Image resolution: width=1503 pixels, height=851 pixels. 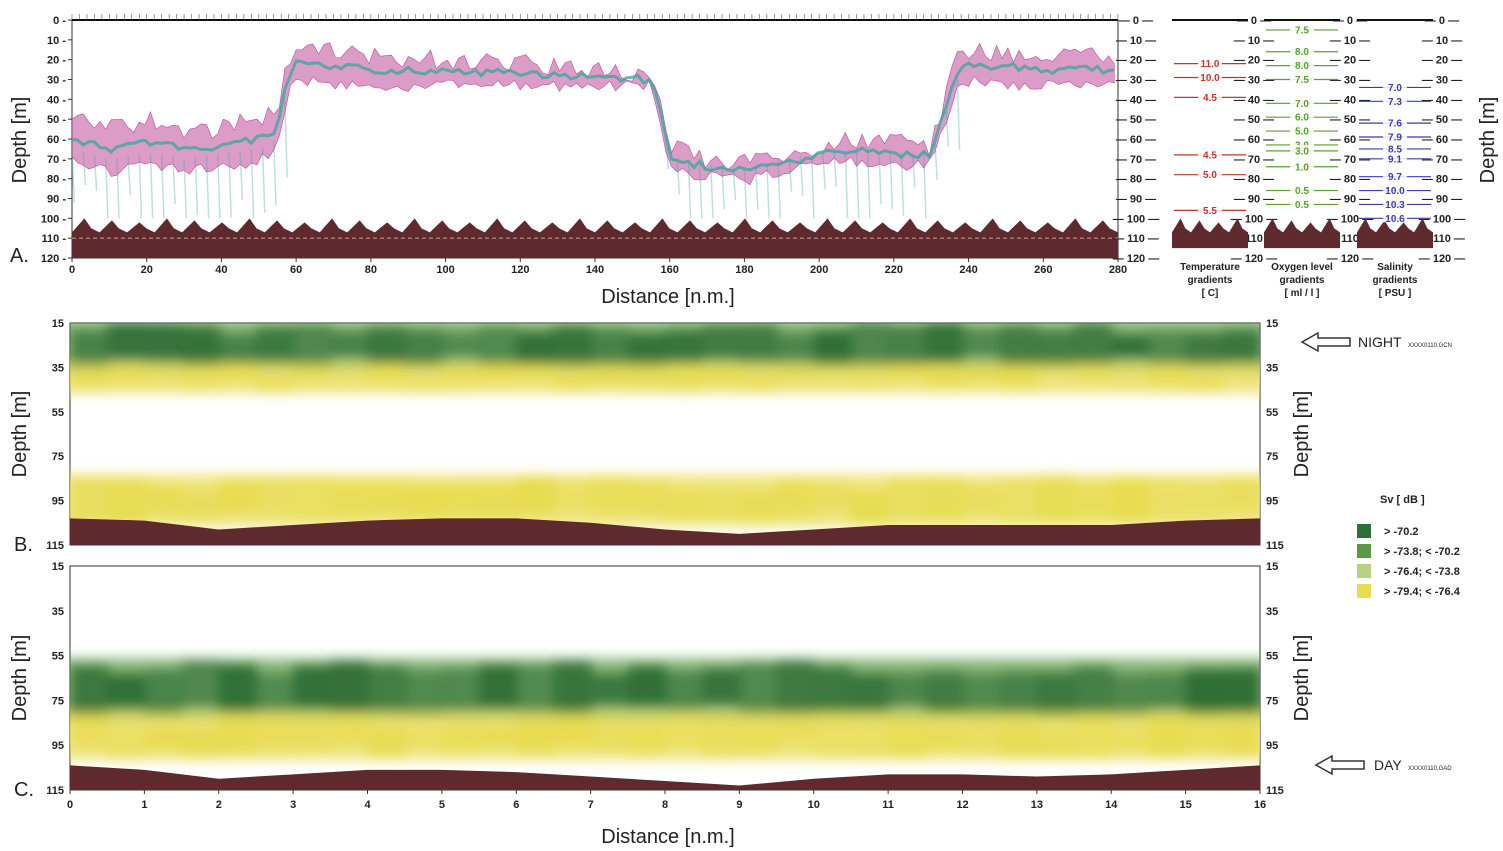 I want to click on gradient-value-label: 11.0, so click(x=1210, y=64).